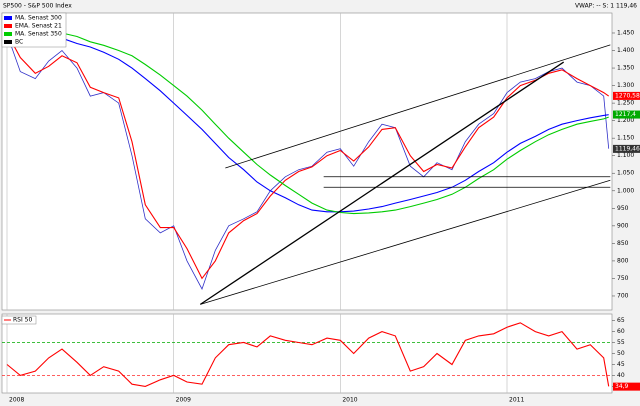 The image size is (640, 406). Describe the element at coordinates (16, 400) in the screenshot. I see `x-tick-label: 2008` at that location.